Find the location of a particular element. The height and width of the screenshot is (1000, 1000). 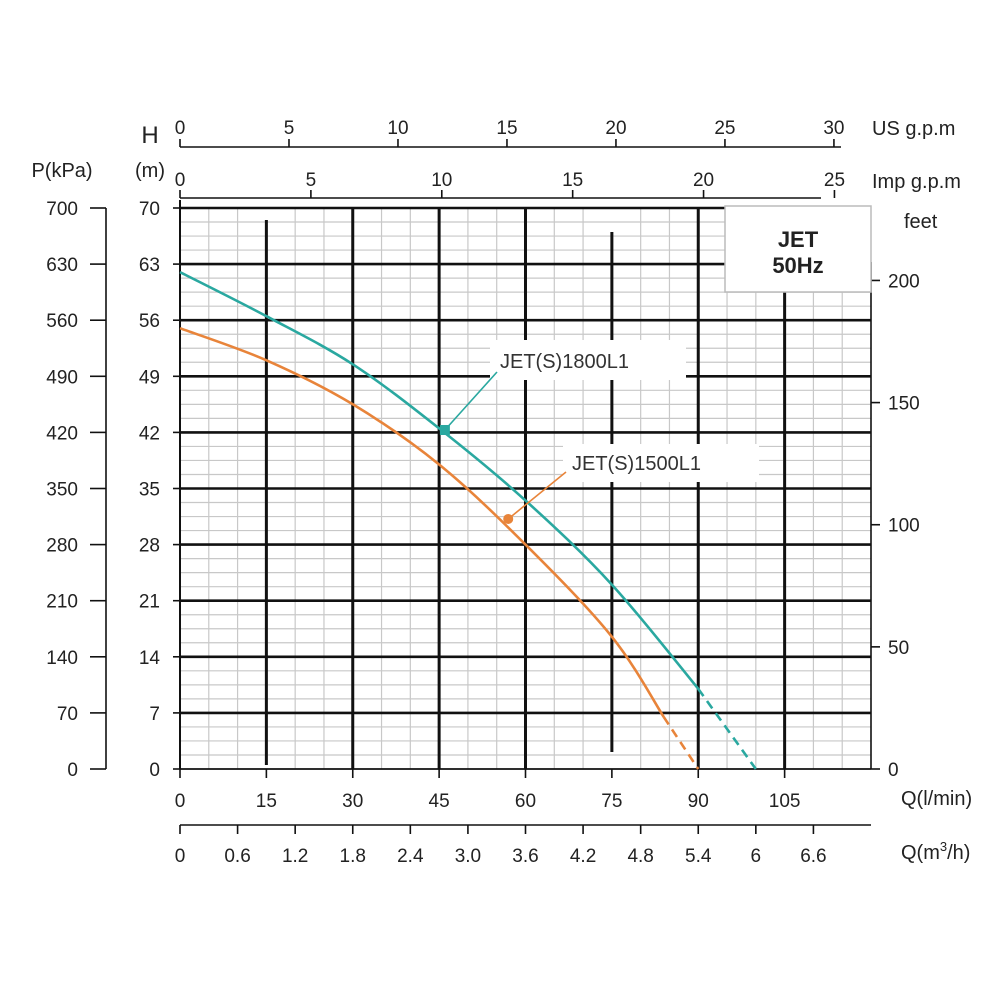

badge-line2: 50Hz is located at coordinates (797, 265).